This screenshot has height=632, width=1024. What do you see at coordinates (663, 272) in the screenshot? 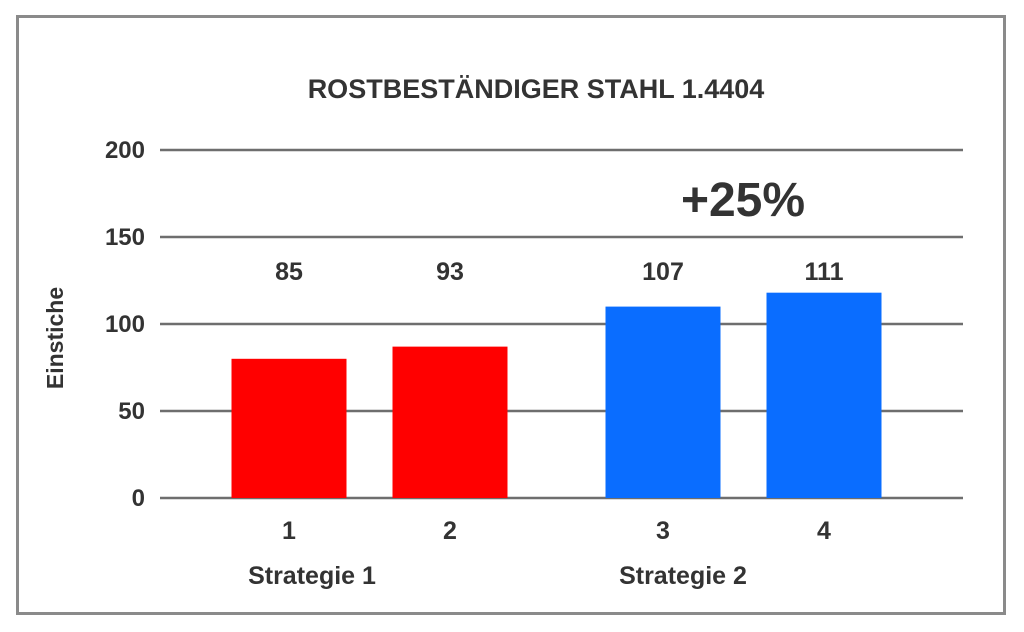
I see `data-label: 107` at bounding box center [663, 272].